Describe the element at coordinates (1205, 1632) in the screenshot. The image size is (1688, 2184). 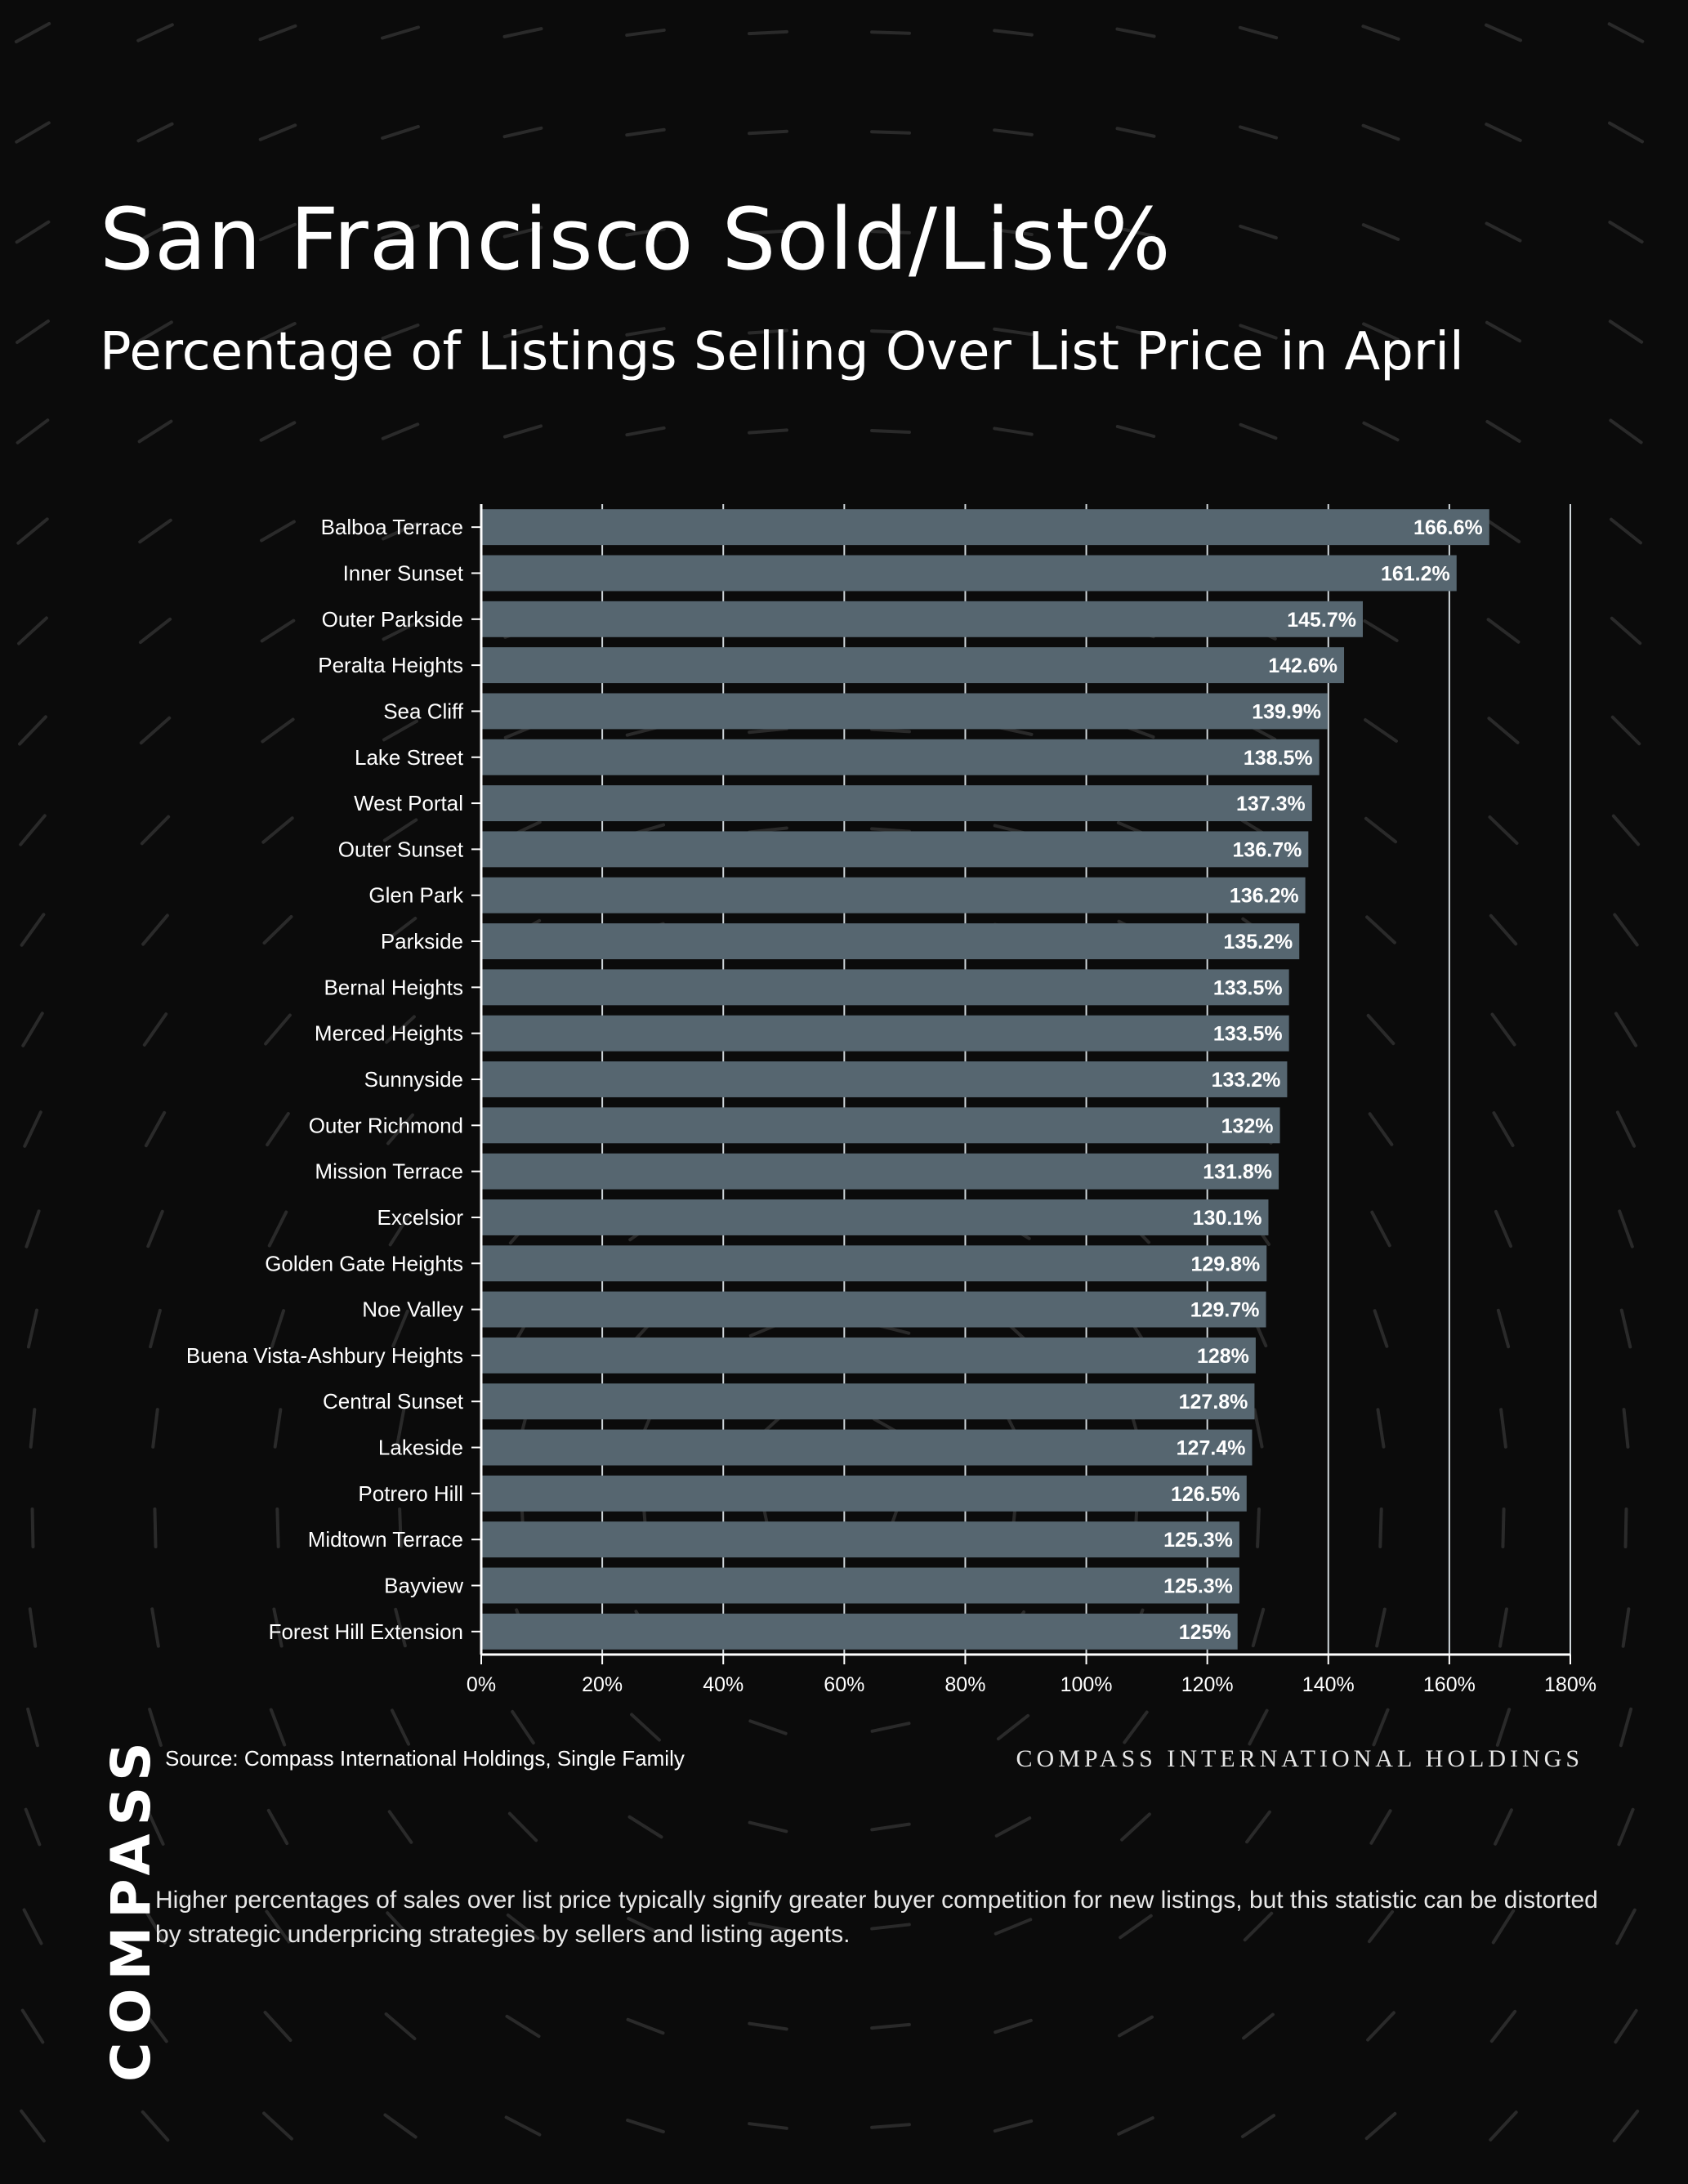
I see `data-label: 125%` at that location.